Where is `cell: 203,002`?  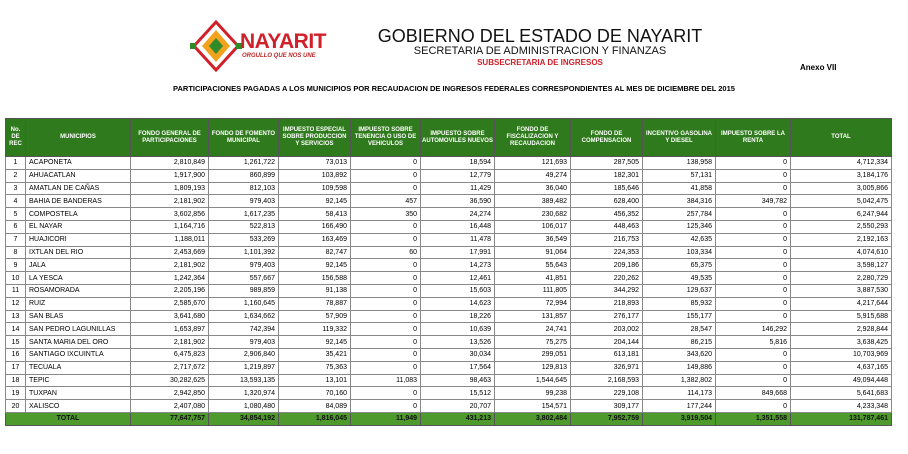
cell: 203,002 is located at coordinates (606, 329).